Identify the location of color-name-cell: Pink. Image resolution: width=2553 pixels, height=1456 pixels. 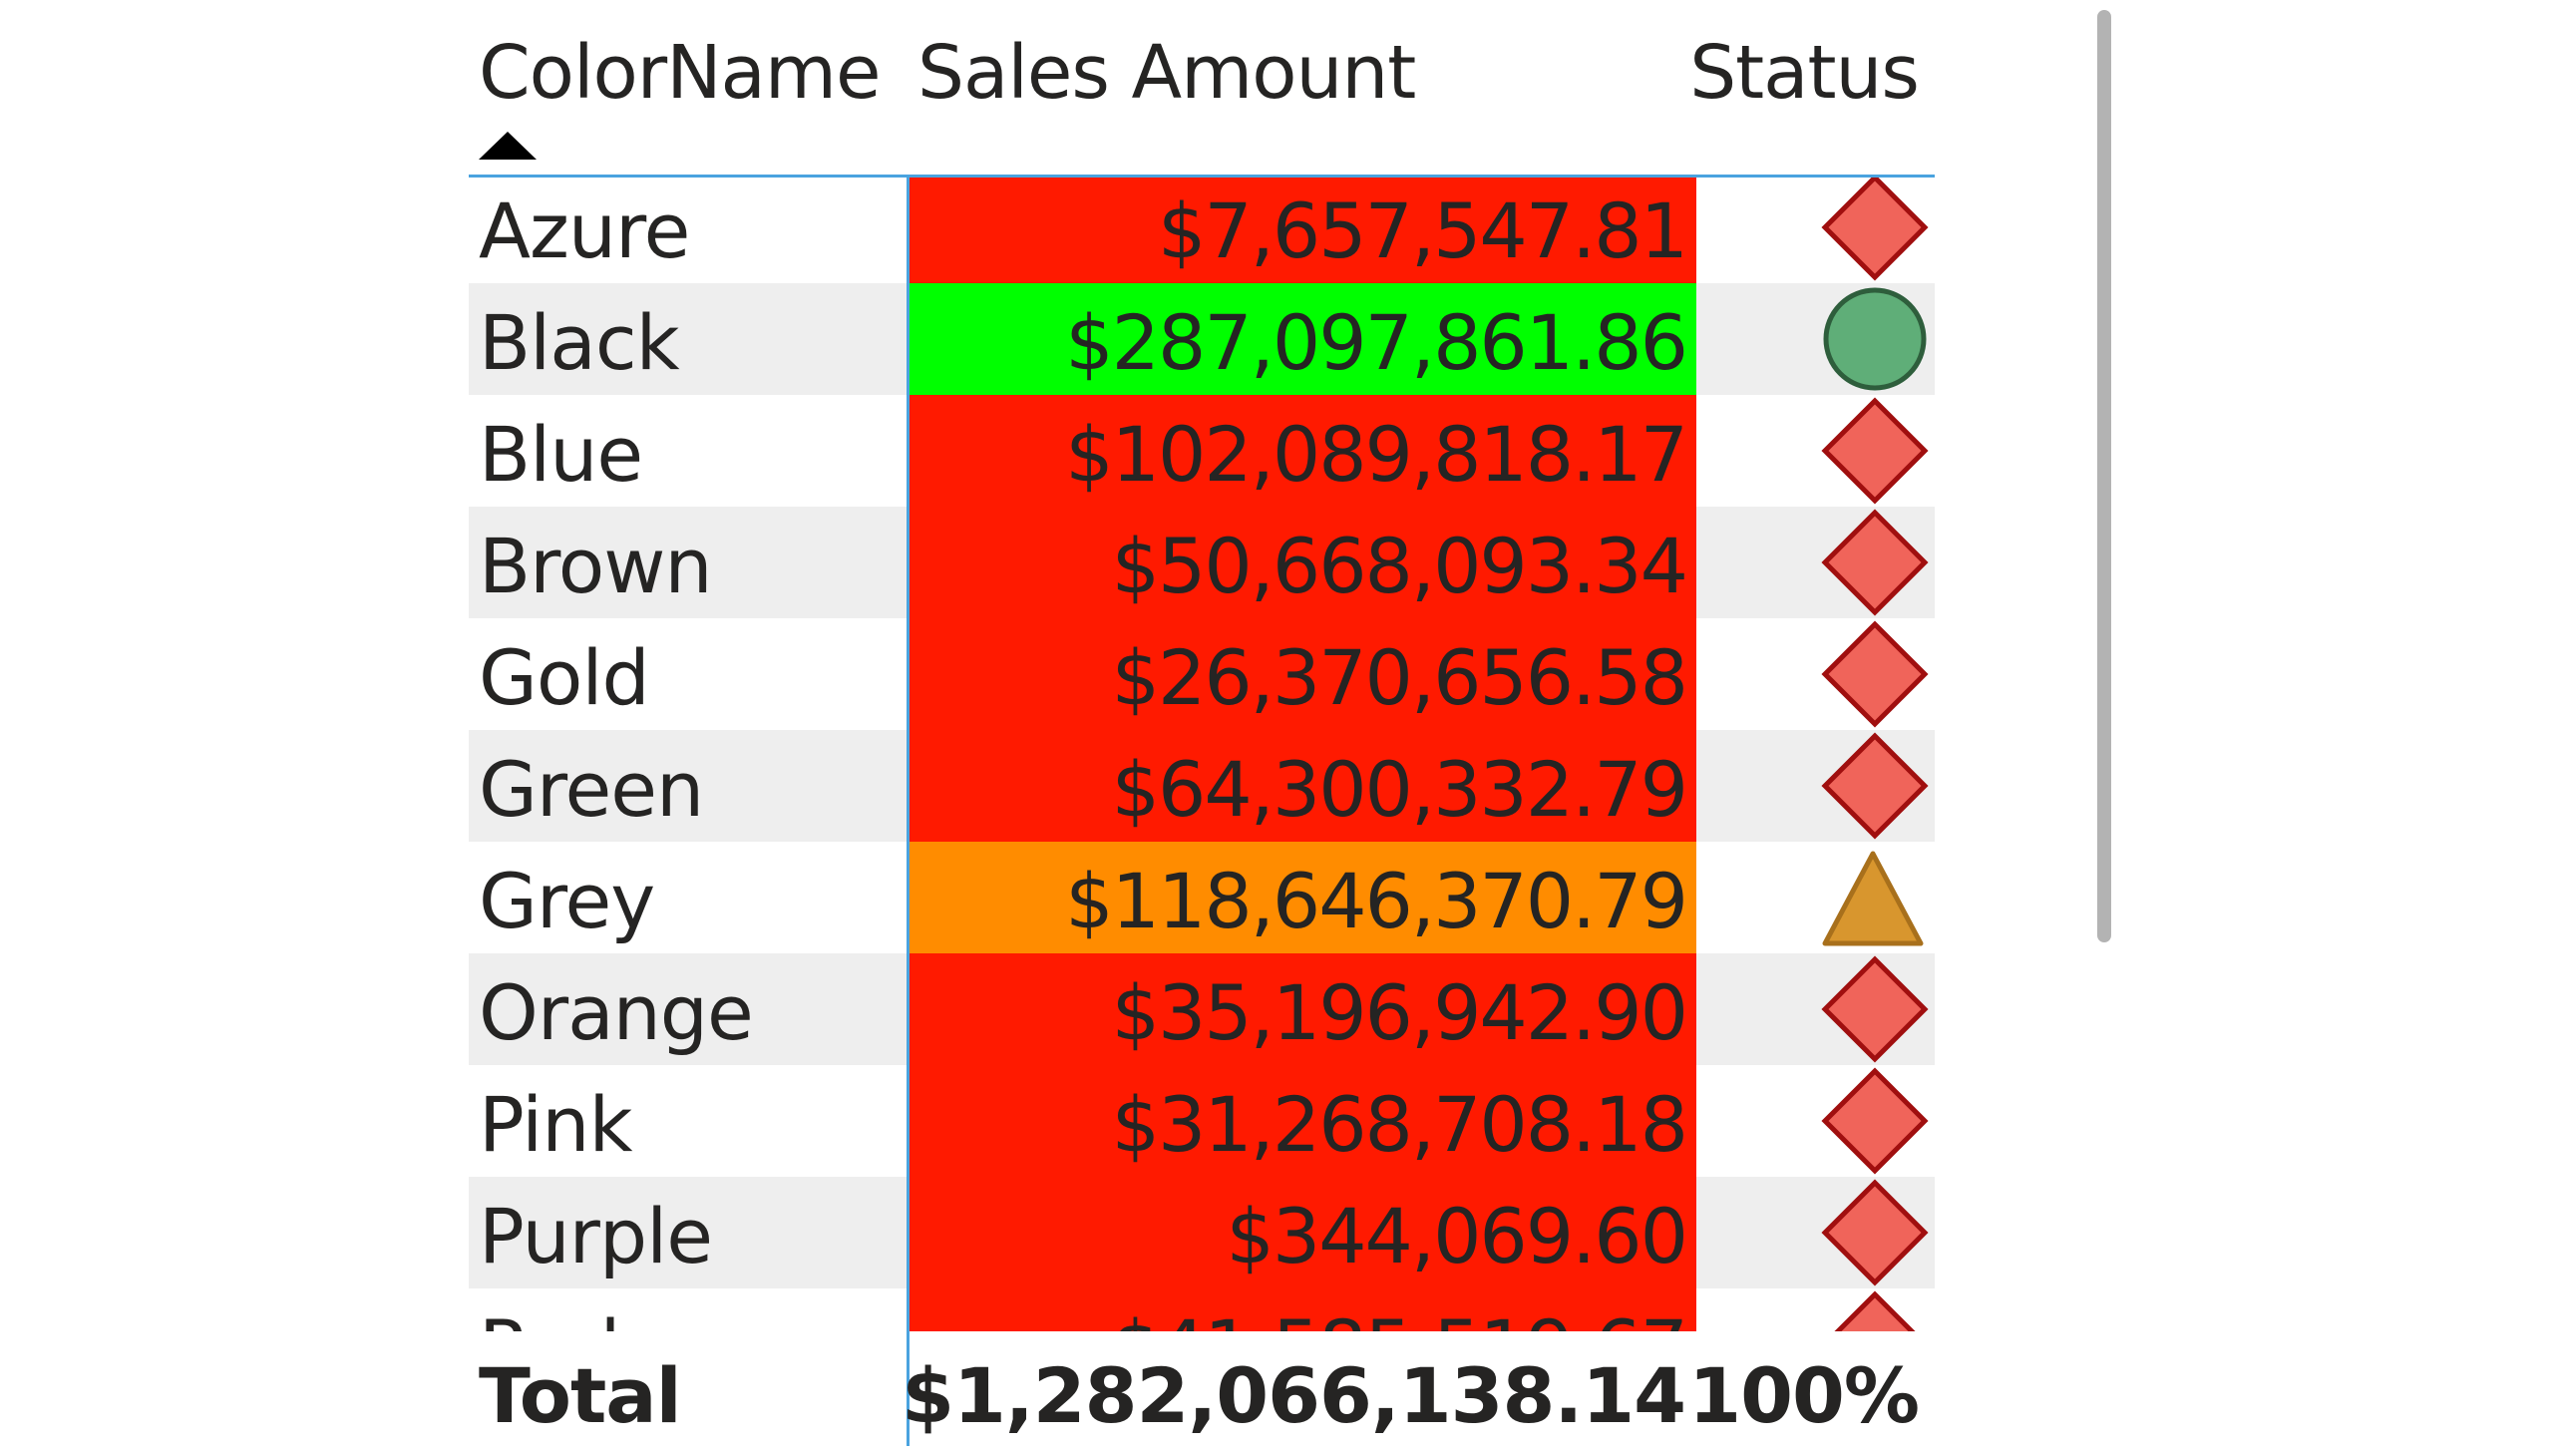
(556, 1124).